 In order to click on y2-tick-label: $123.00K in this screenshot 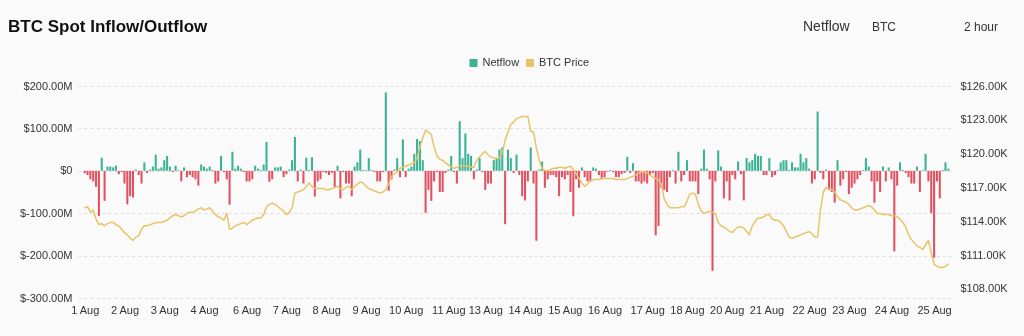, I will do `click(984, 119)`.